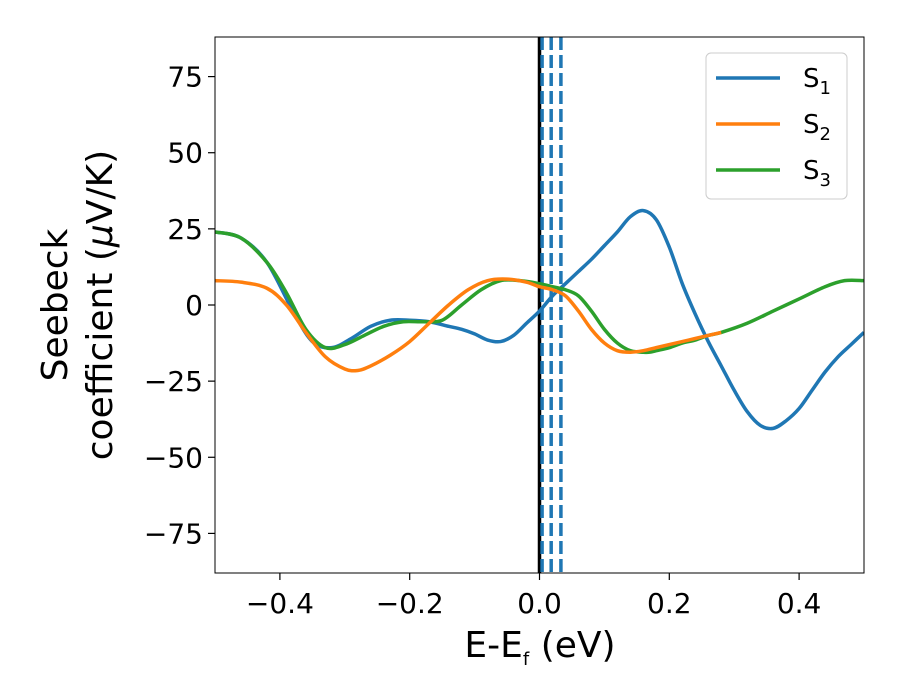 Image resolution: width=900 pixels, height=700 pixels. I want to click on legend-label-s2: S2, so click(817, 127).